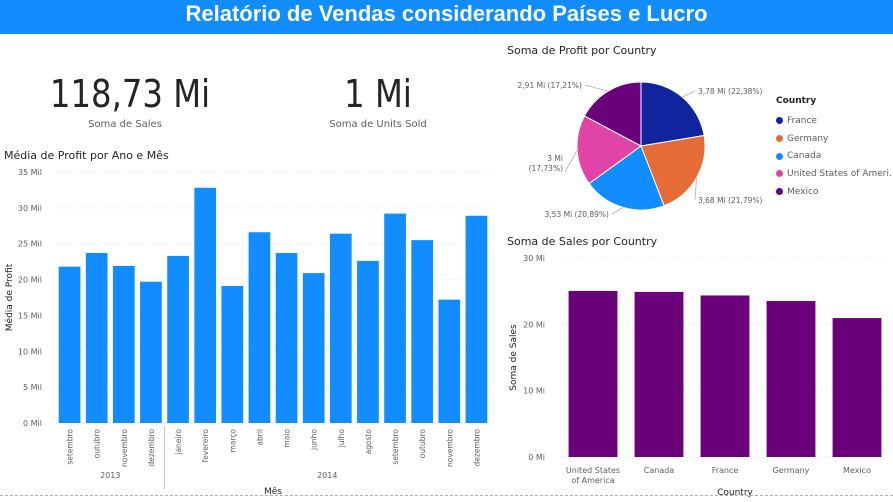 This screenshot has width=893, height=502. I want to click on y-tick-label: 20 Mi, so click(534, 324).